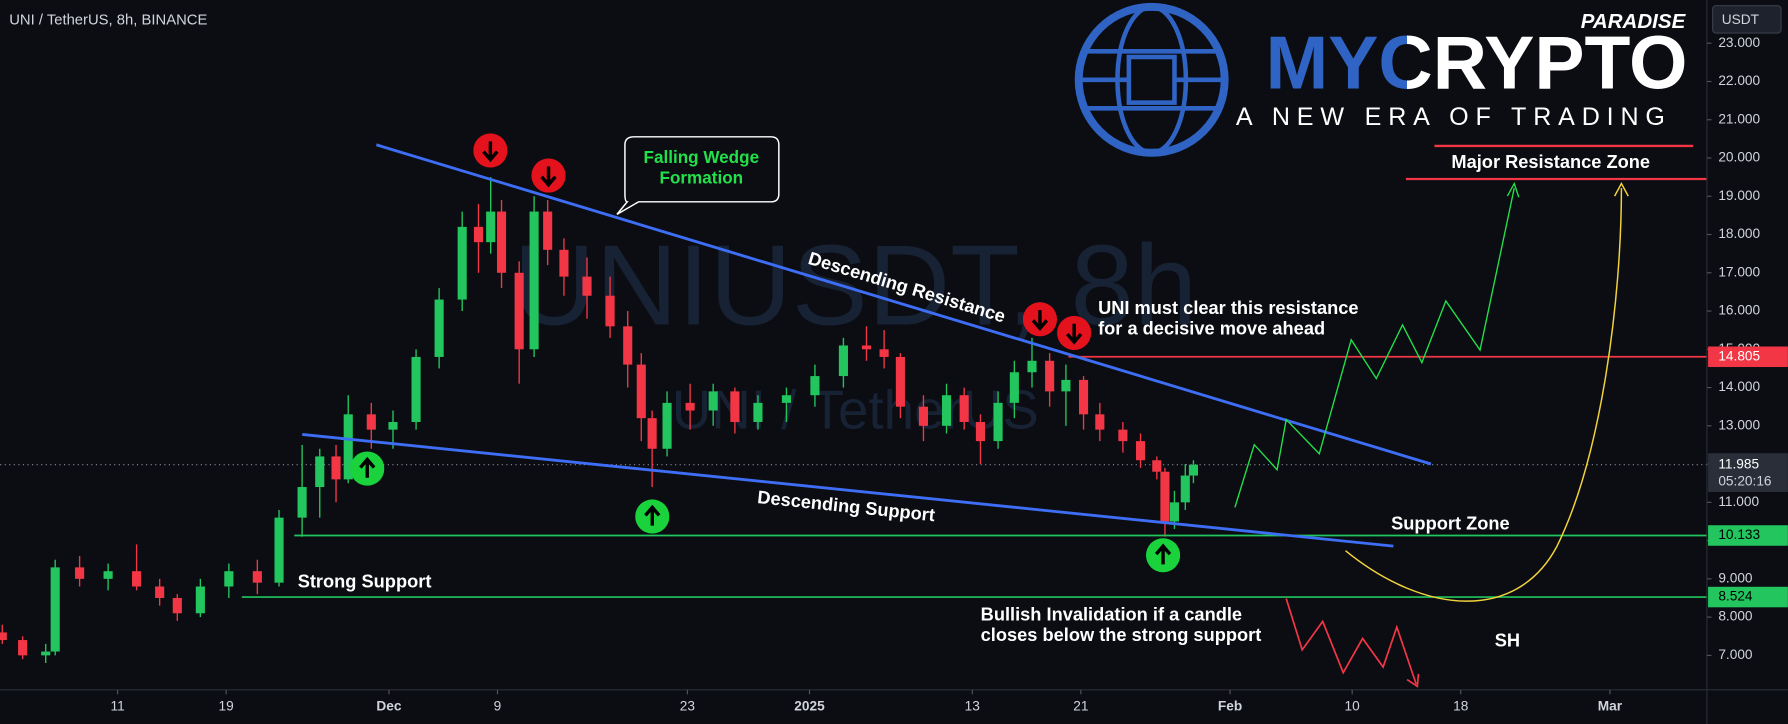 Image resolution: width=1788 pixels, height=724 pixels. What do you see at coordinates (1739, 310) in the screenshot?
I see `y-tick-label: 16.000` at bounding box center [1739, 310].